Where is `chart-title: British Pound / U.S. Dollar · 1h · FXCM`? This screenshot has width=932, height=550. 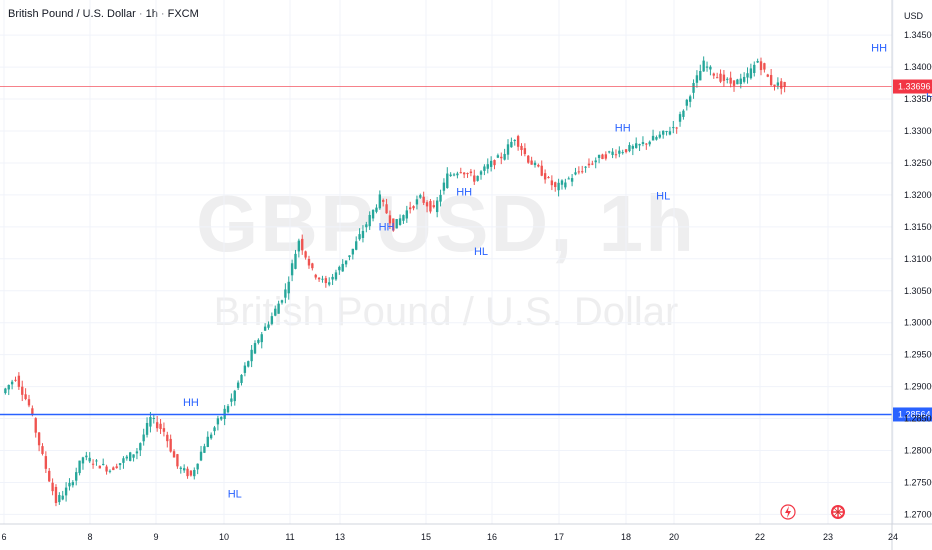 chart-title: British Pound / U.S. Dollar · 1h · FXCM is located at coordinates (103, 14).